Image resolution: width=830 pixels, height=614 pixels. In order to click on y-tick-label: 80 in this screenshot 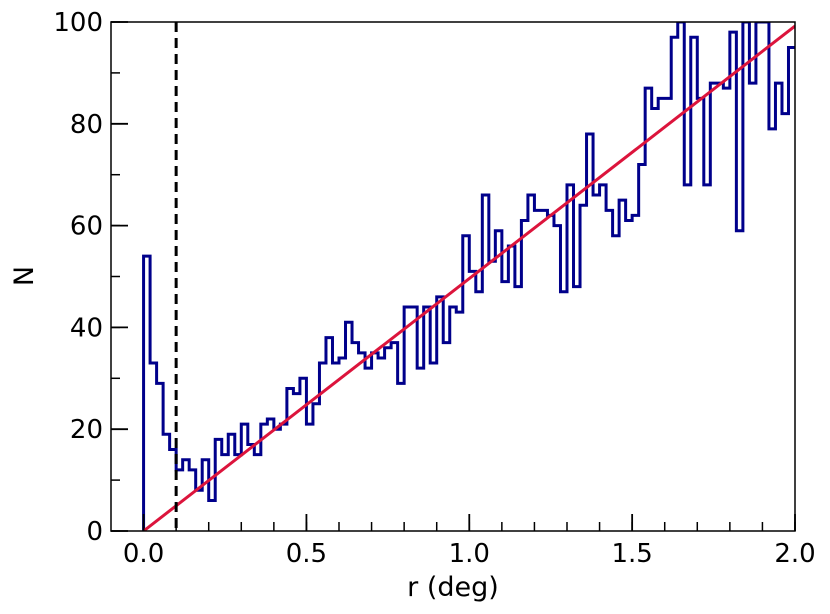, I will do `click(86, 125)`.